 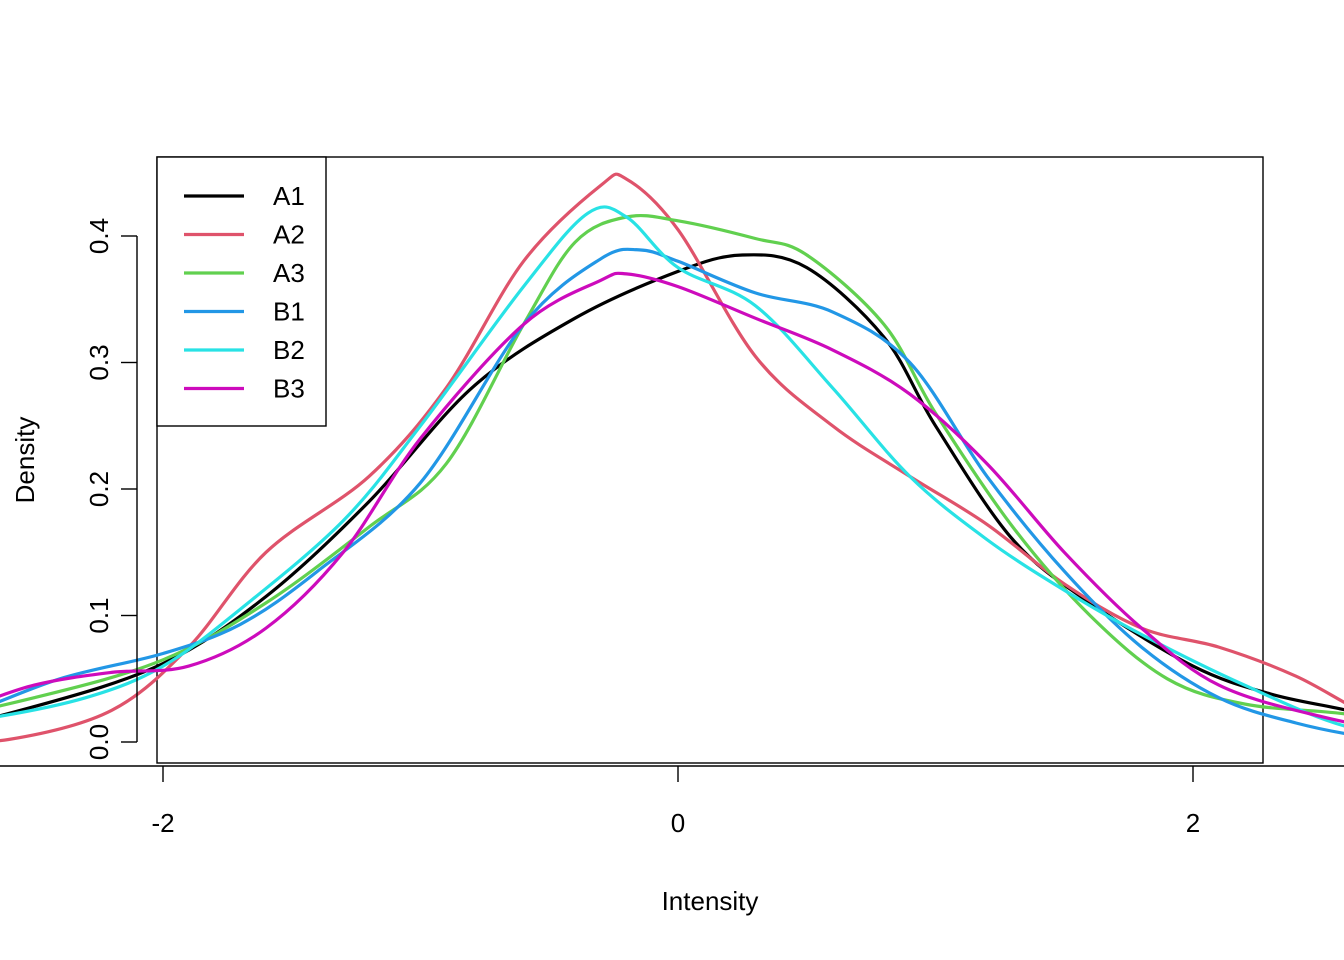 I want to click on y-axis: 0.0 0.1 0.2 0.3 0.4, so click(x=111, y=489).